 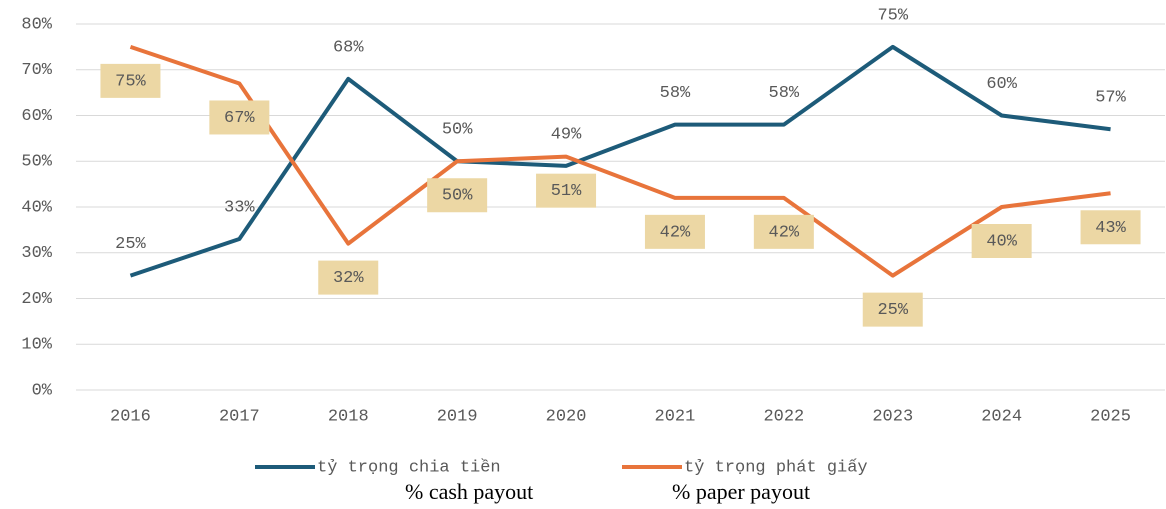 What do you see at coordinates (348, 416) in the screenshot?
I see `x-tick-label: 2018` at bounding box center [348, 416].